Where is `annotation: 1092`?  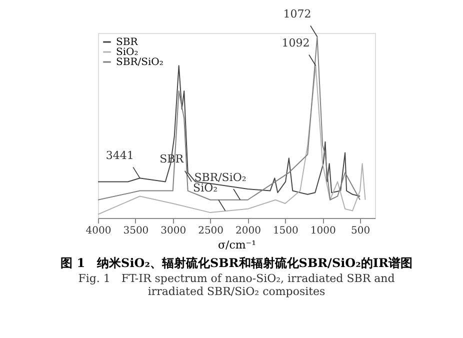 annotation: 1092 is located at coordinates (296, 43).